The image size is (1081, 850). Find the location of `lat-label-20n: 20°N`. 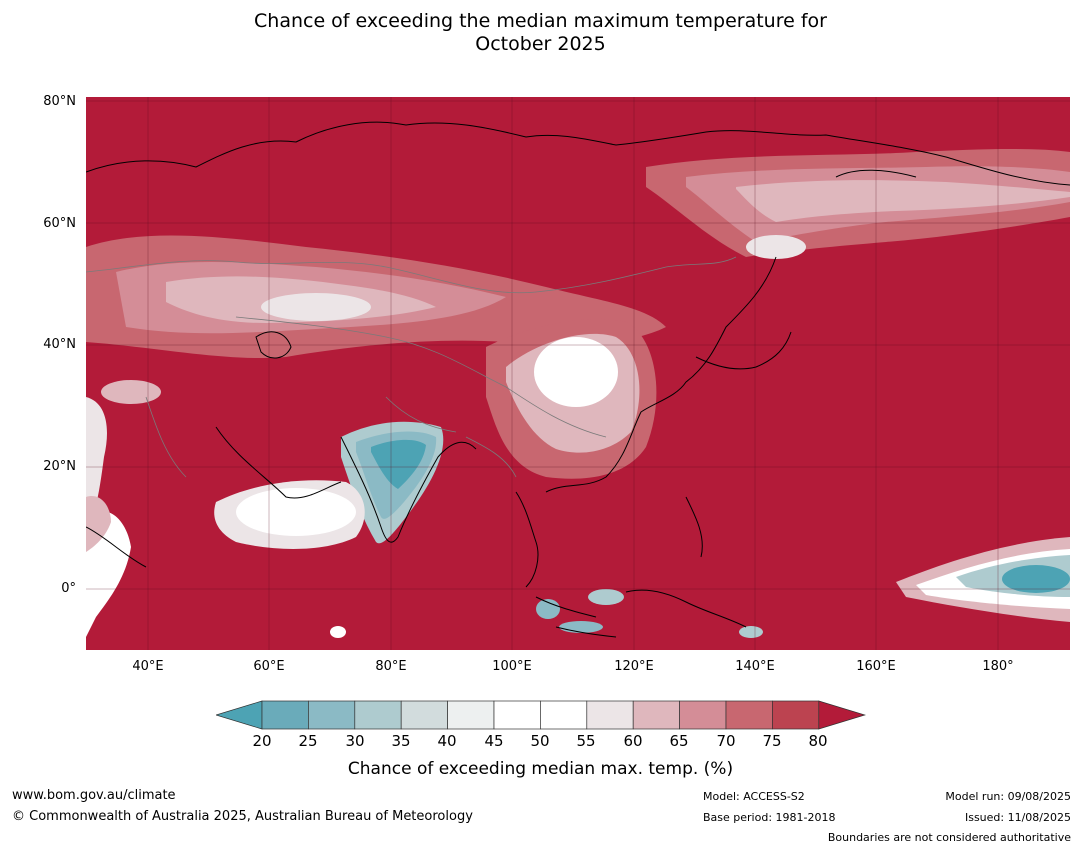

lat-label-20n: 20°N is located at coordinates (59, 466).